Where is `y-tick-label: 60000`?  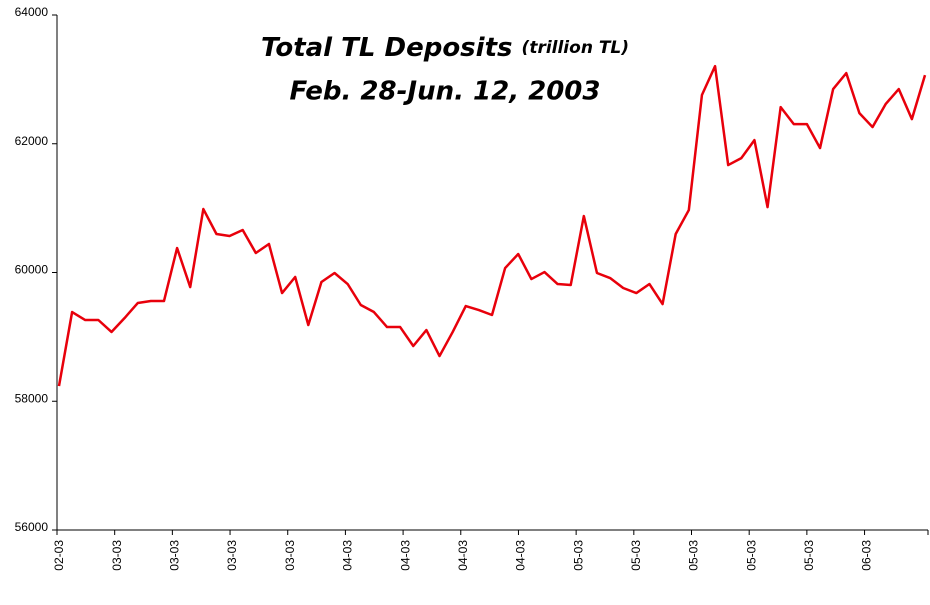 y-tick-label: 60000 is located at coordinates (32, 270).